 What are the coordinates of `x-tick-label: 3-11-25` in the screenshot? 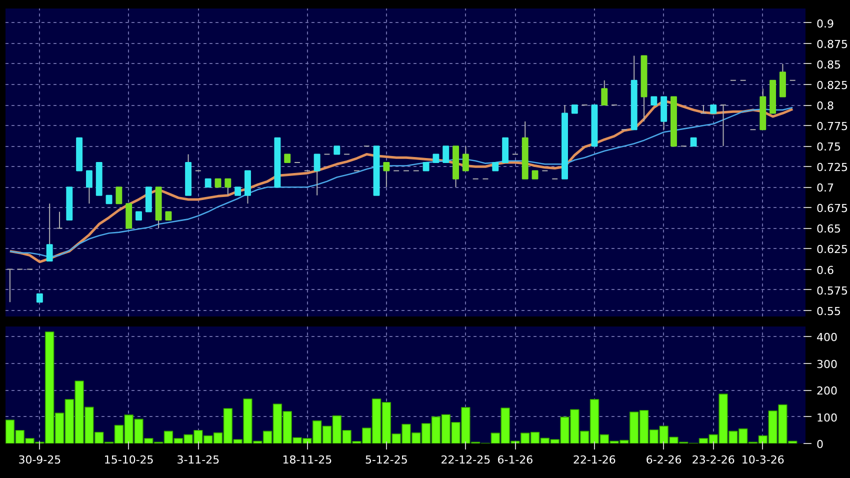 It's located at (198, 460).